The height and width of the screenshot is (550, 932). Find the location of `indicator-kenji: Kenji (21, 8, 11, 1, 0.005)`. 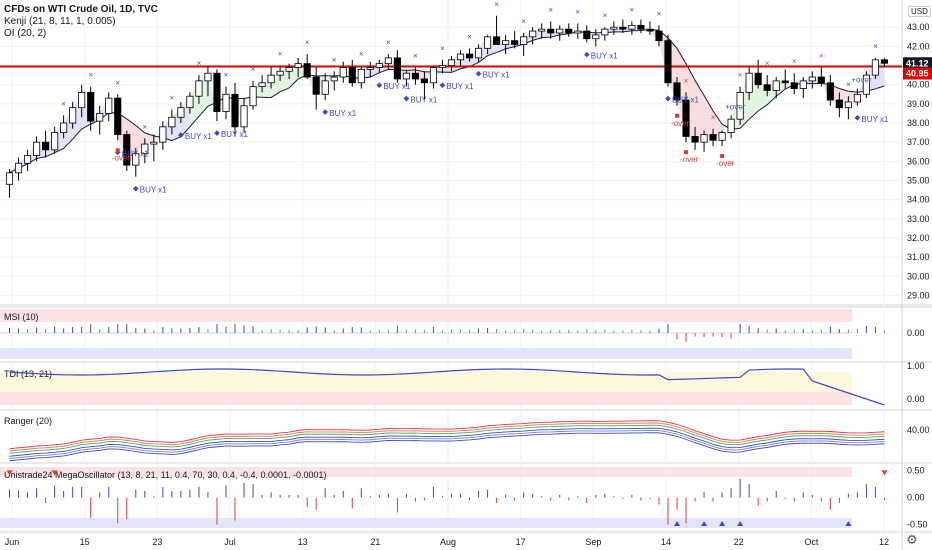

indicator-kenji: Kenji (21, 8, 11, 1, 0.005) is located at coordinates (60, 21).